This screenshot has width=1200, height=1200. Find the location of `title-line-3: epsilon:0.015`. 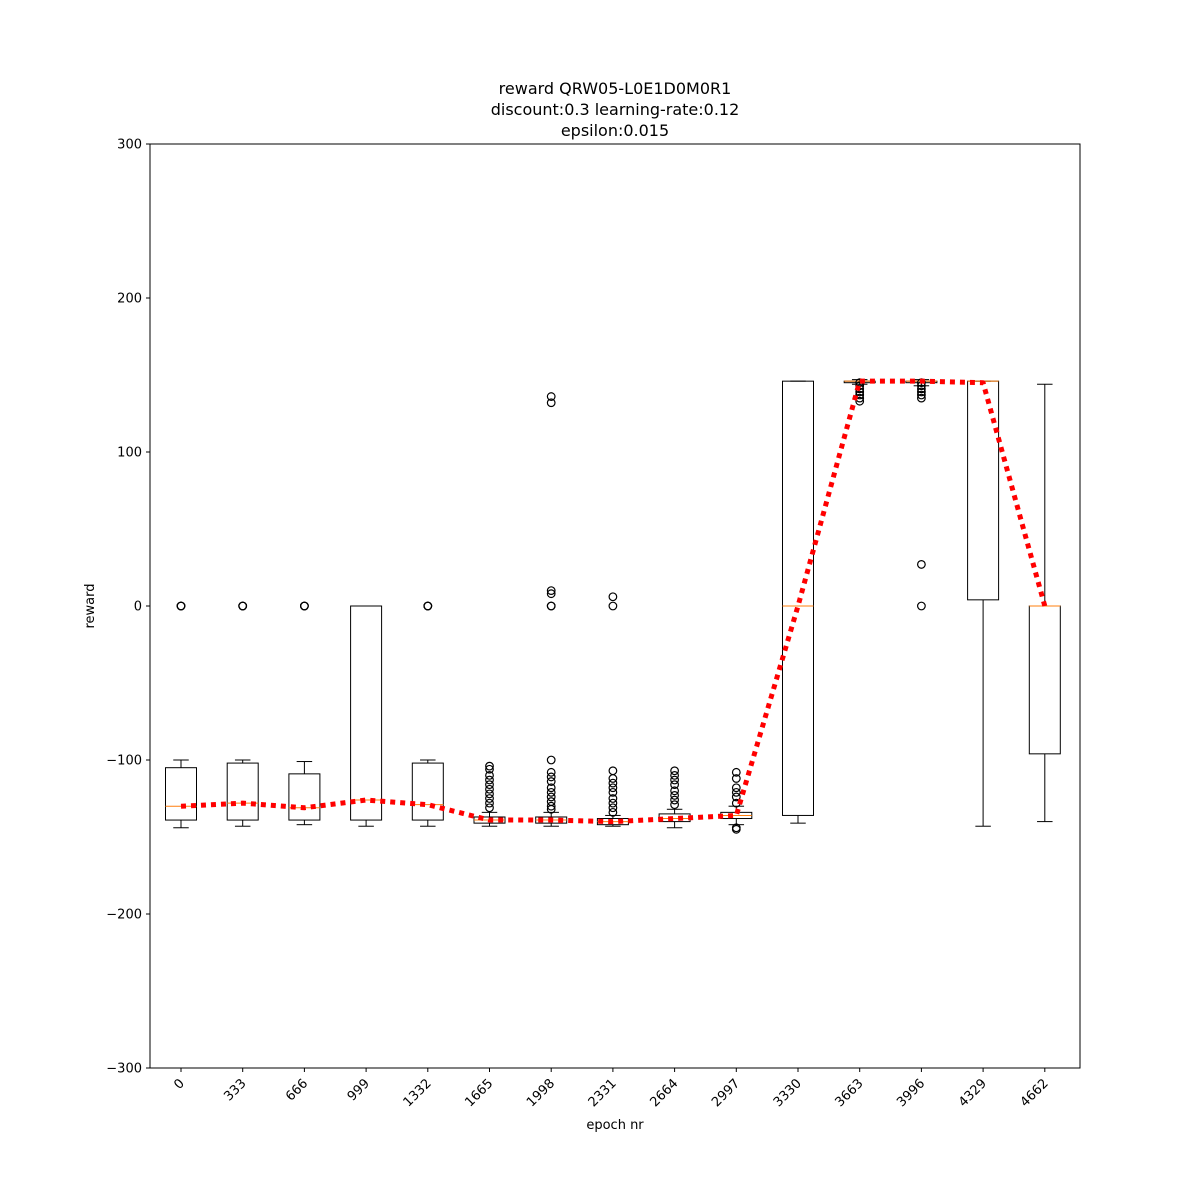

title-line-3: epsilon:0.015 is located at coordinates (615, 130).